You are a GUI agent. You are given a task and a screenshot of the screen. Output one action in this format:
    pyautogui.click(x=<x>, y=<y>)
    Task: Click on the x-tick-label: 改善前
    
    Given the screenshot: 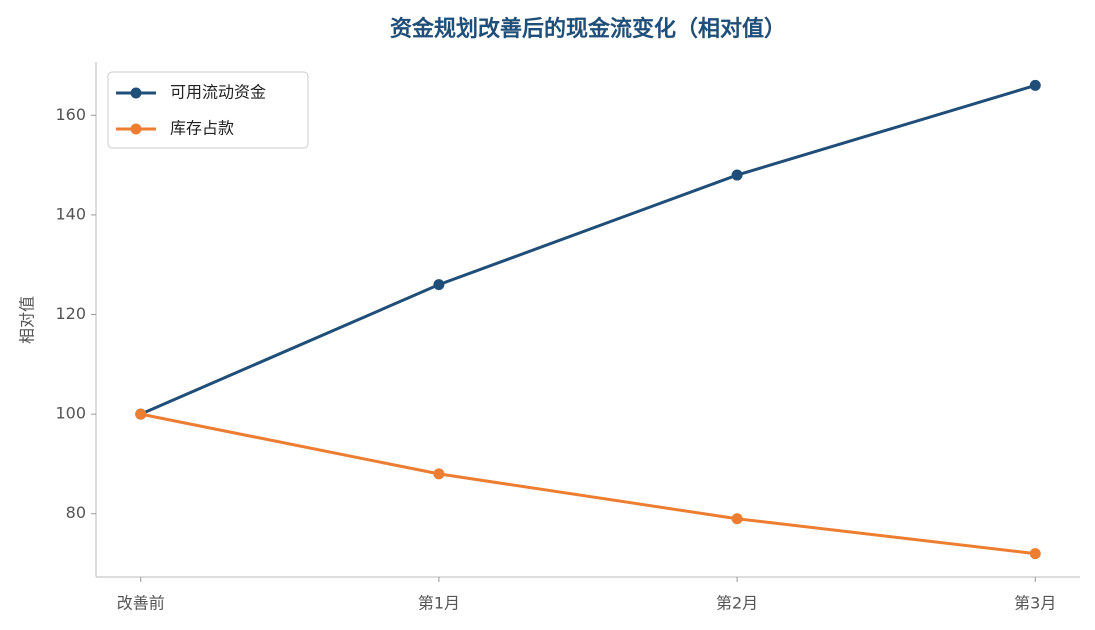 What is the action you would take?
    pyautogui.click(x=141, y=603)
    